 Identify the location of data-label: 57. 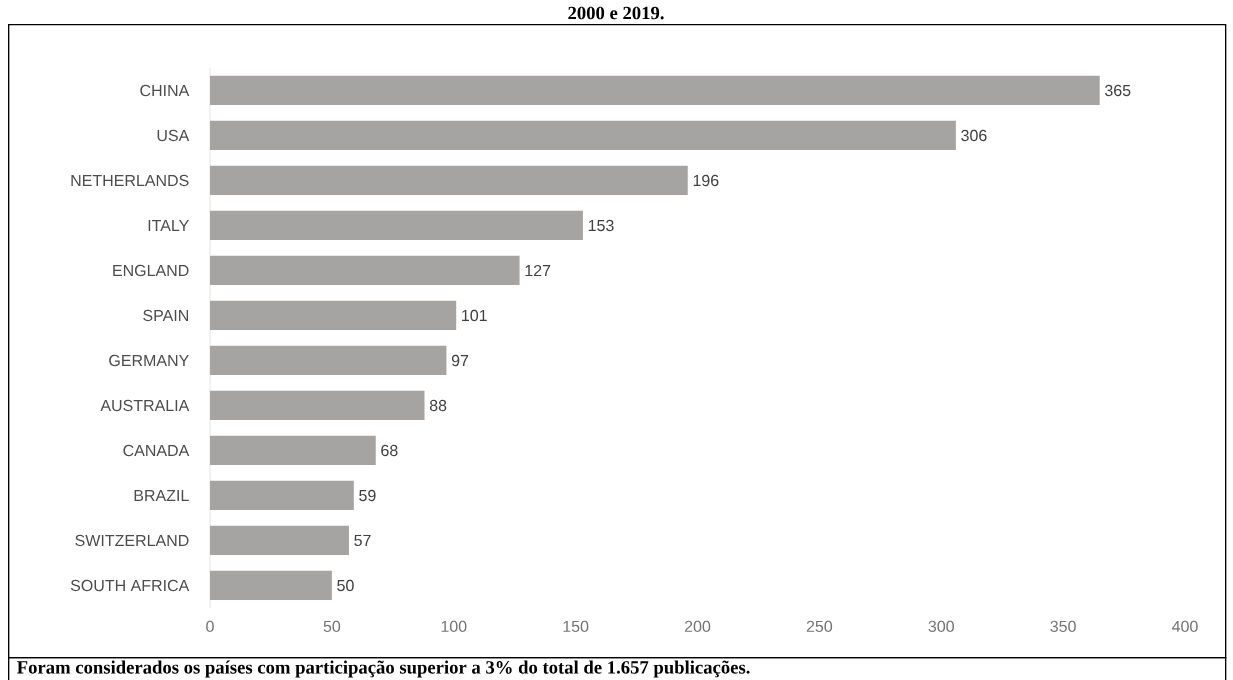
(362, 540).